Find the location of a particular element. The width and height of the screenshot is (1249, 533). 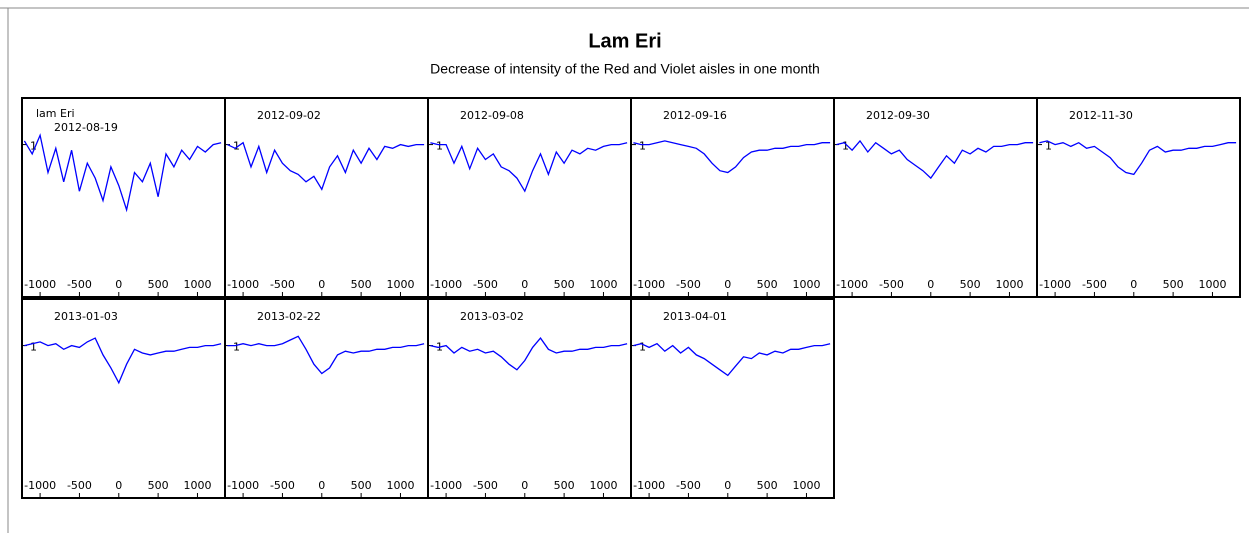

panel-title: 2012-09-02 is located at coordinates (289, 115).